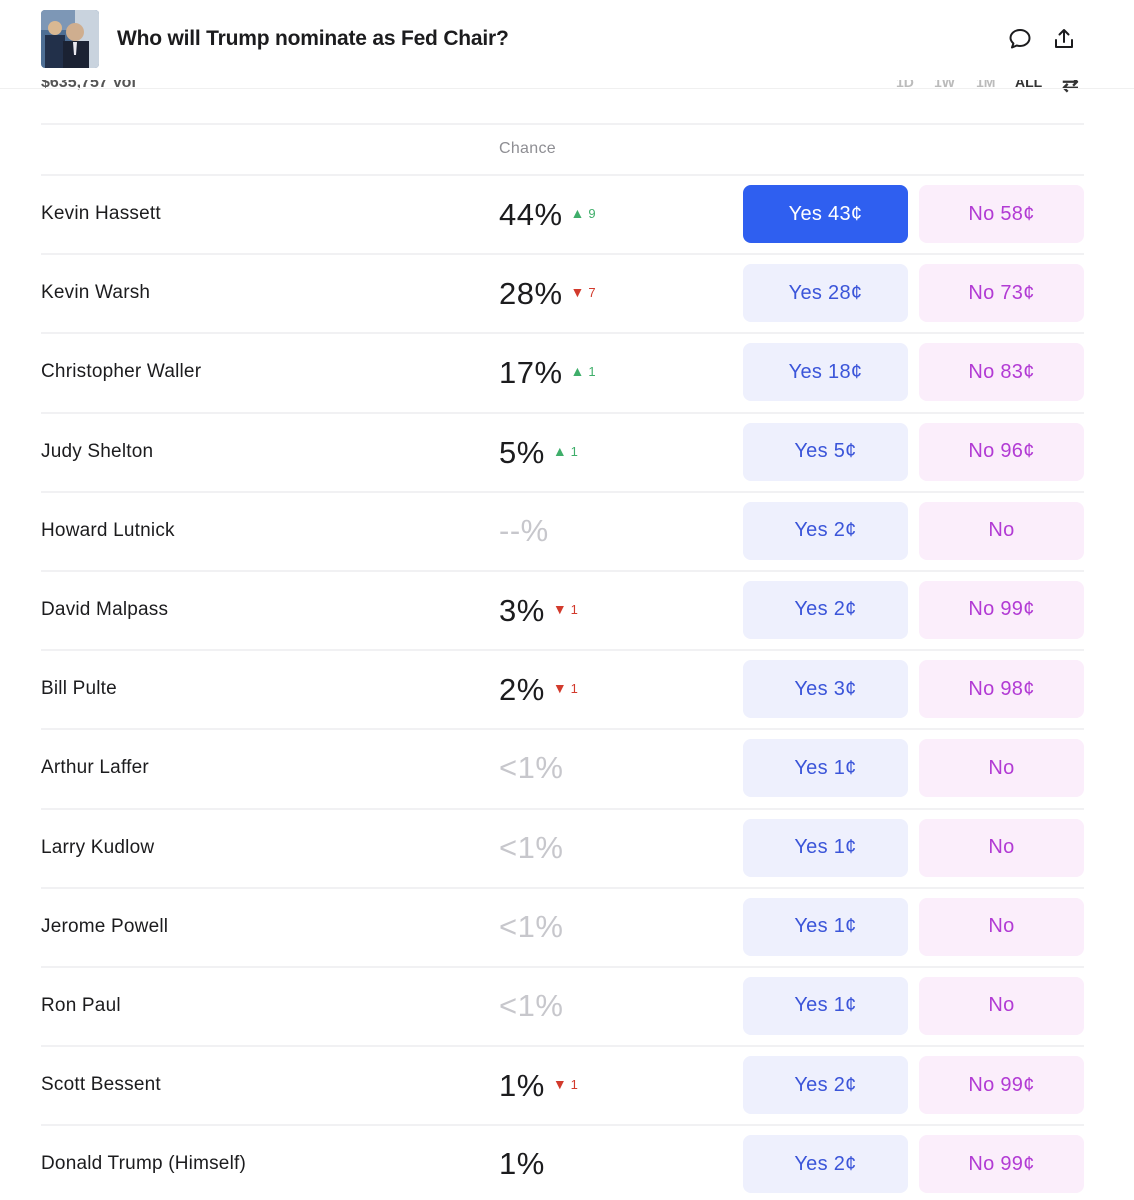  What do you see at coordinates (105, 609) in the screenshot?
I see `outcome-name: David Malpass` at bounding box center [105, 609].